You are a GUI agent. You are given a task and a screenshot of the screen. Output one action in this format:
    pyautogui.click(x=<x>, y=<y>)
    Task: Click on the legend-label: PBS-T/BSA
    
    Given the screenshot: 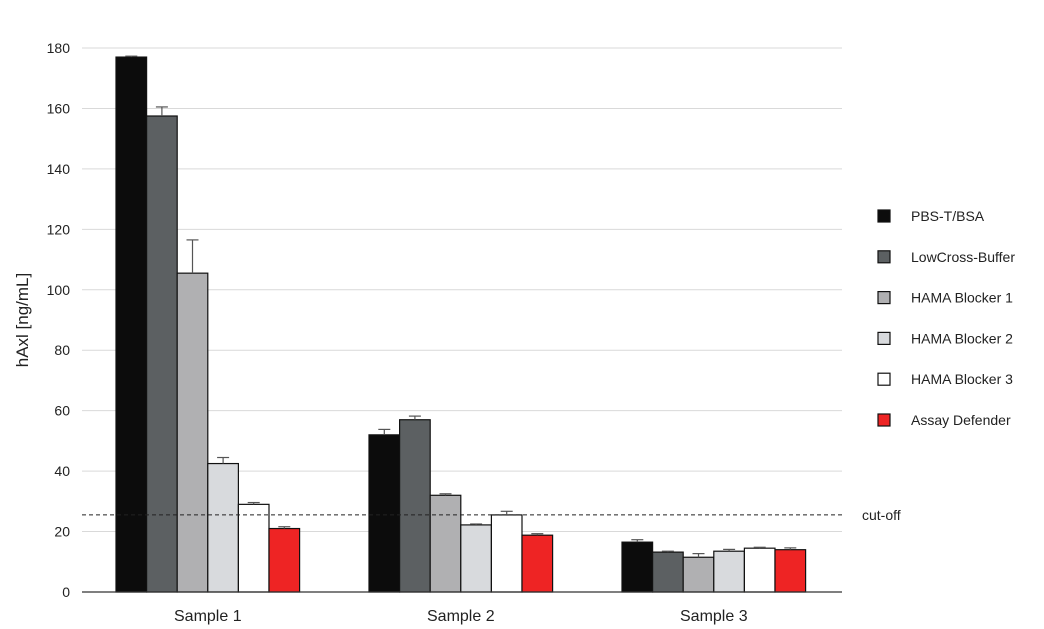 What is the action you would take?
    pyautogui.click(x=948, y=216)
    